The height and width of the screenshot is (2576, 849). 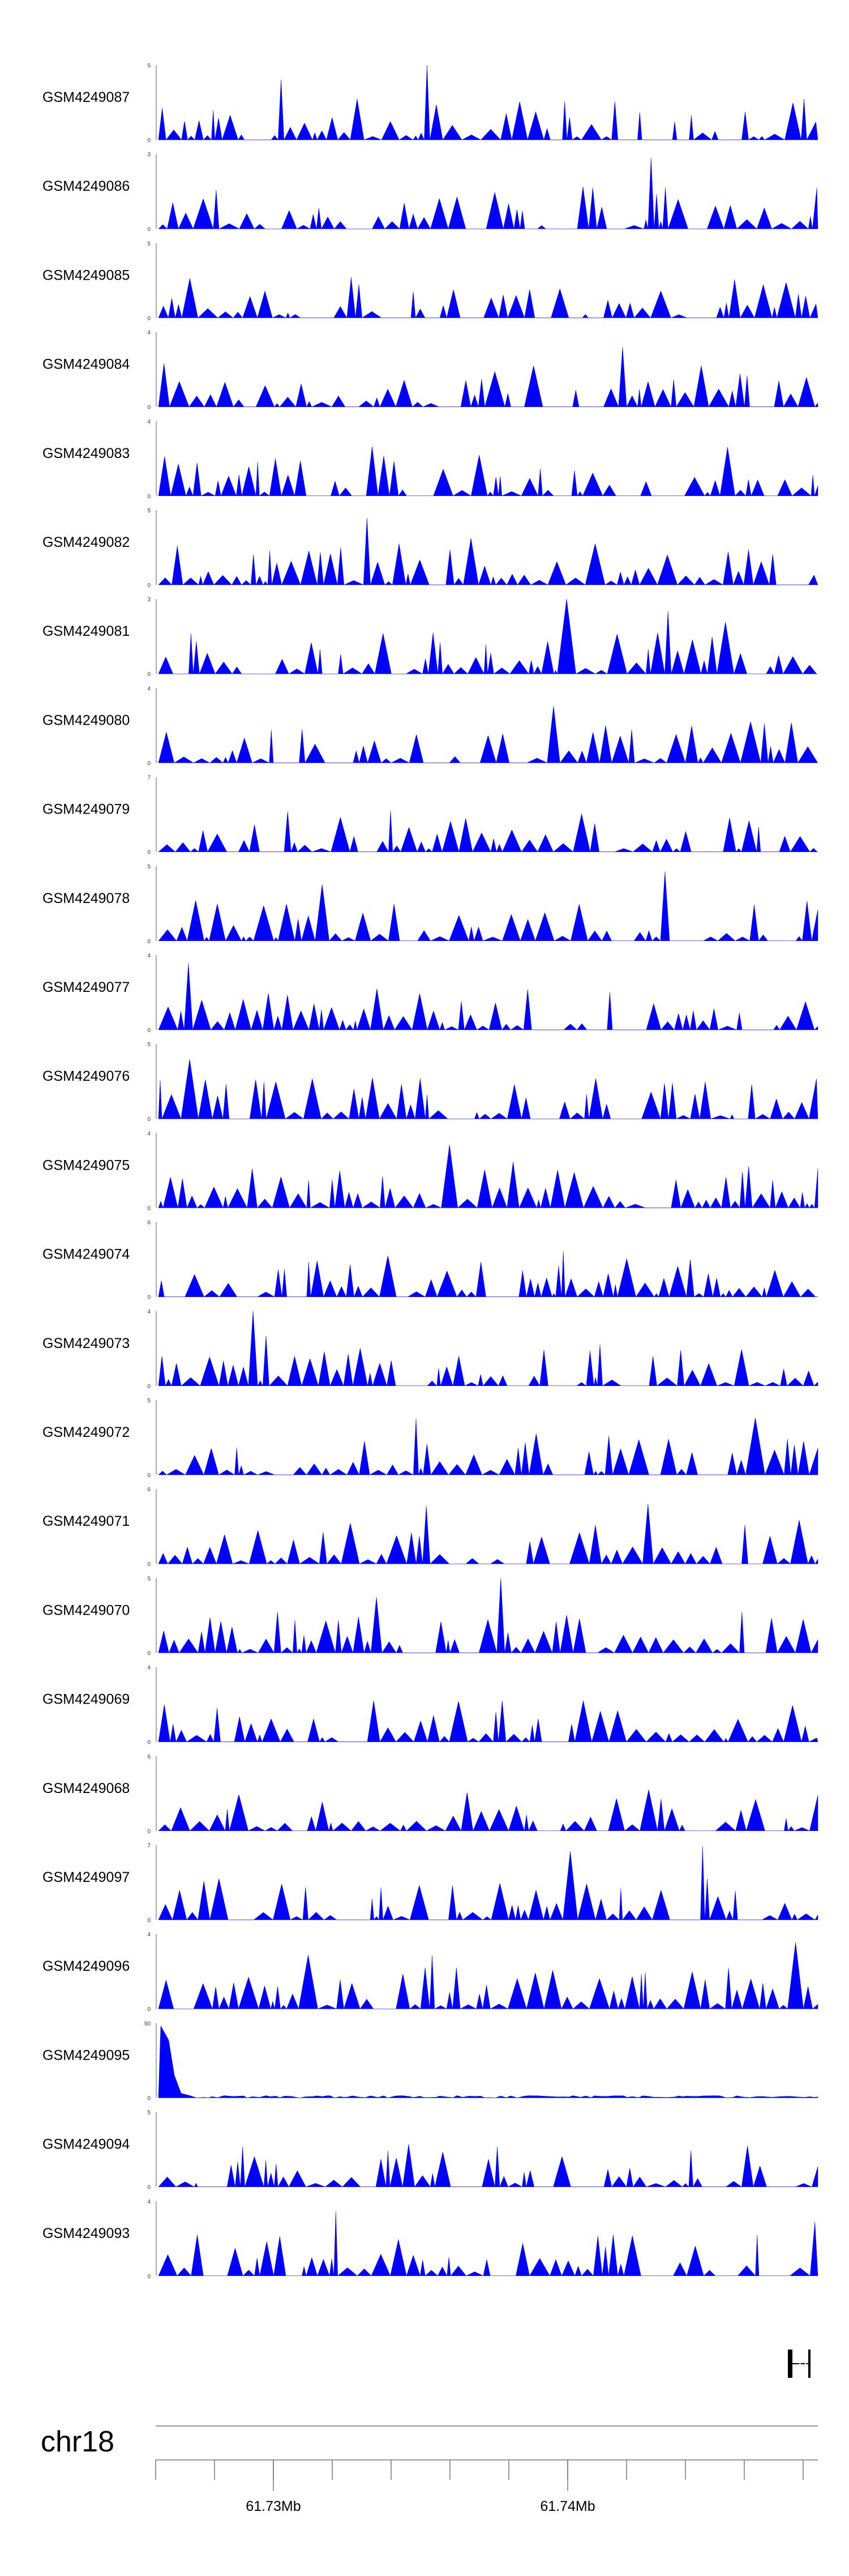 I want to click on y-max-label: 50, so click(x=147, y=2024).